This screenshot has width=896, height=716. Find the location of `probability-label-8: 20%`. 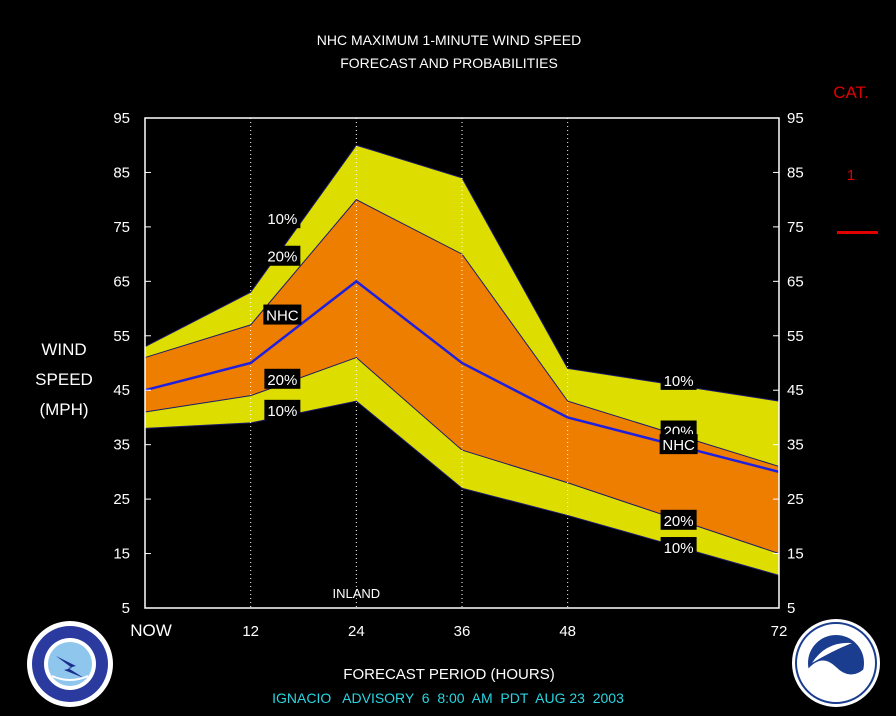

probability-label-8: 20% is located at coordinates (679, 521).